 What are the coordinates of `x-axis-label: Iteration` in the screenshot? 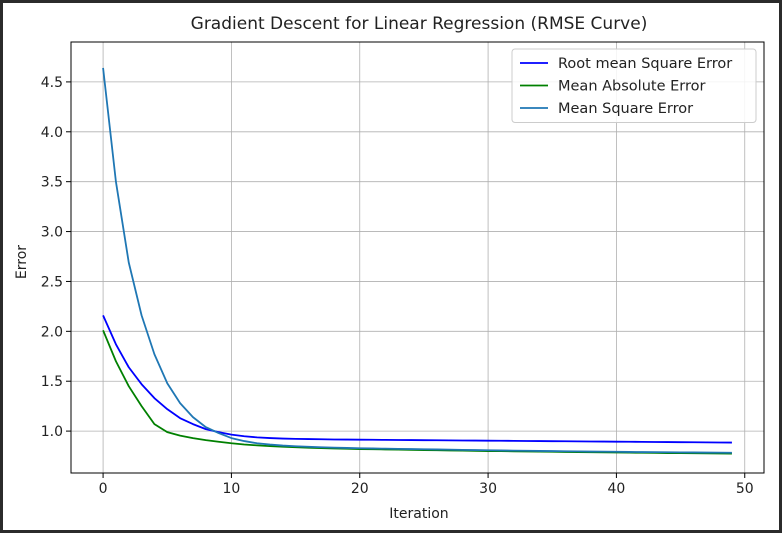 It's located at (418, 514).